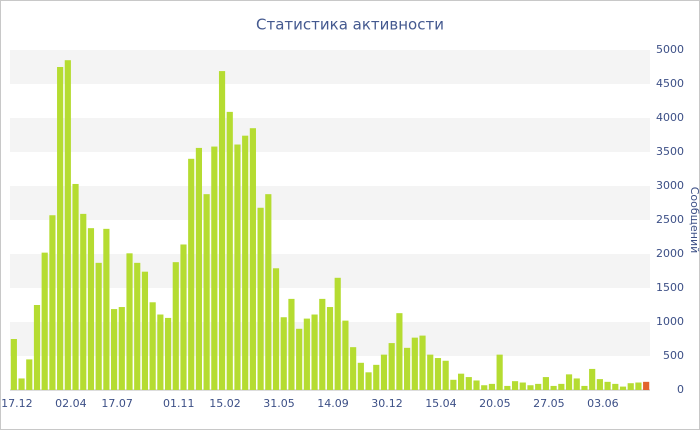 The height and width of the screenshot is (430, 700). Describe the element at coordinates (673, 355) in the screenshot. I see `y-tick-label: 500` at that location.